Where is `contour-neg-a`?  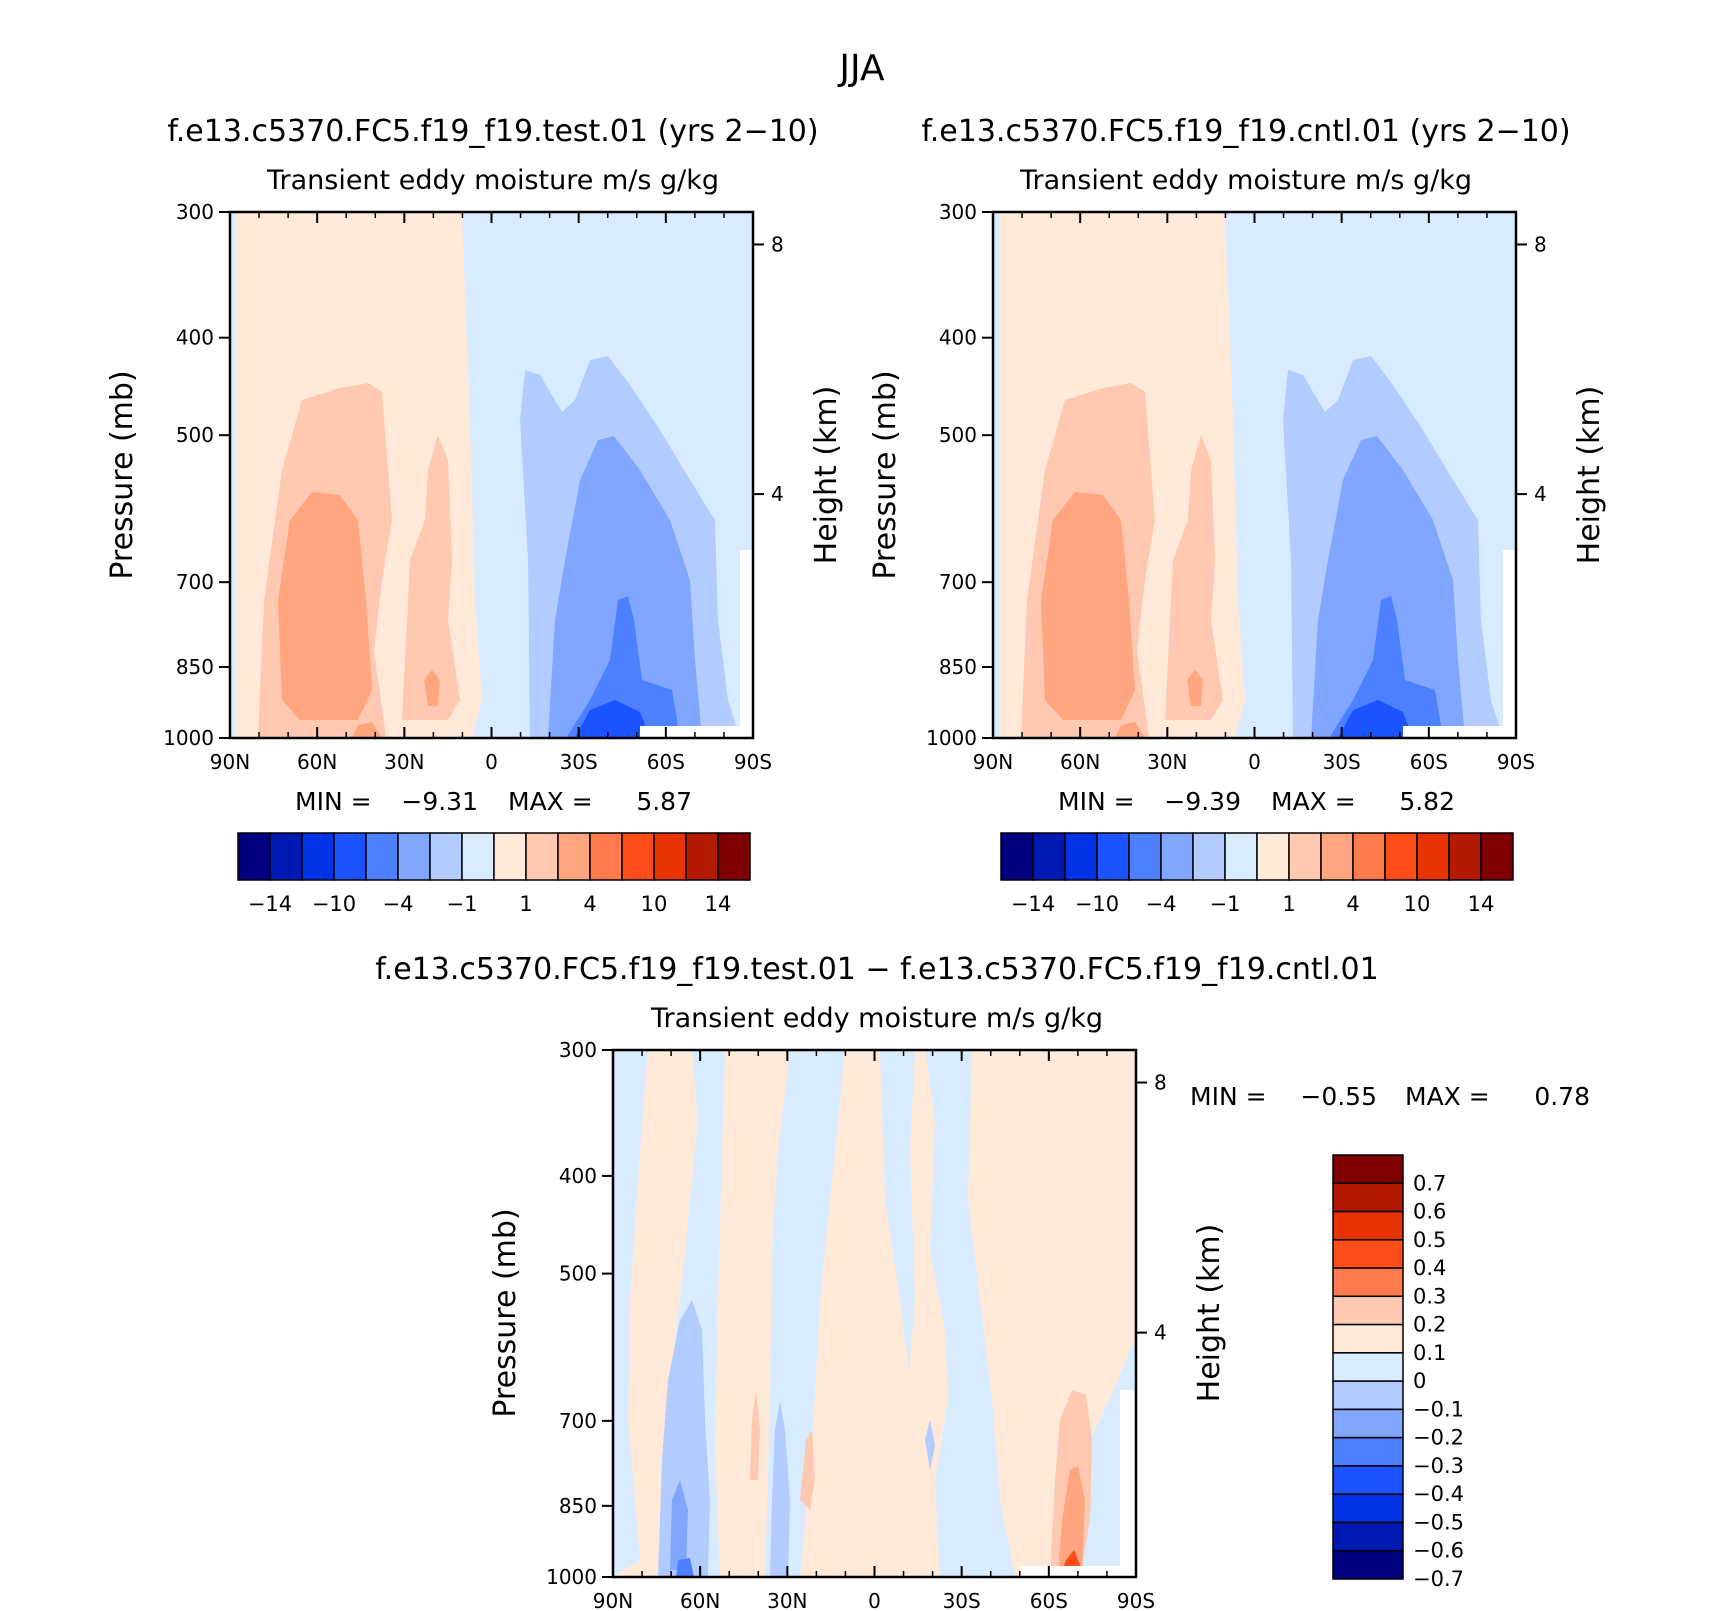 contour-neg-a is located at coordinates (630, 1313).